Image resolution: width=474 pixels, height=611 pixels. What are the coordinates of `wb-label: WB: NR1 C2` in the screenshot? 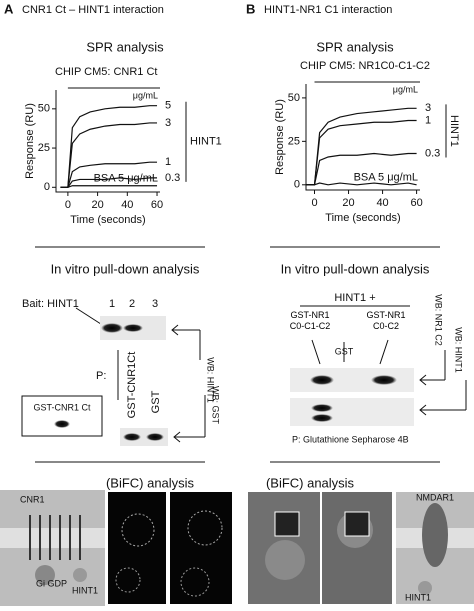 It's located at (439, 320).